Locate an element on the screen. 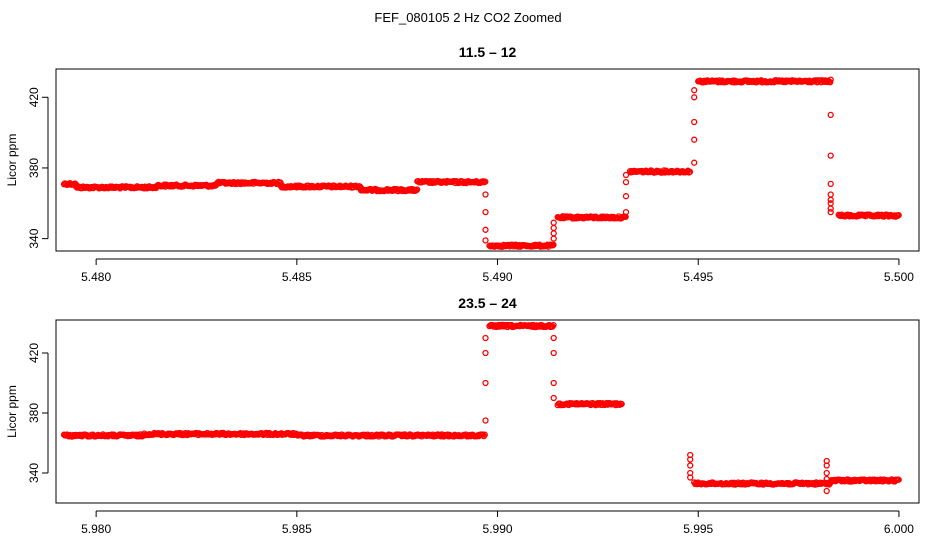 The image size is (936, 540). x-tick-label: 5.980 is located at coordinates (96, 529).